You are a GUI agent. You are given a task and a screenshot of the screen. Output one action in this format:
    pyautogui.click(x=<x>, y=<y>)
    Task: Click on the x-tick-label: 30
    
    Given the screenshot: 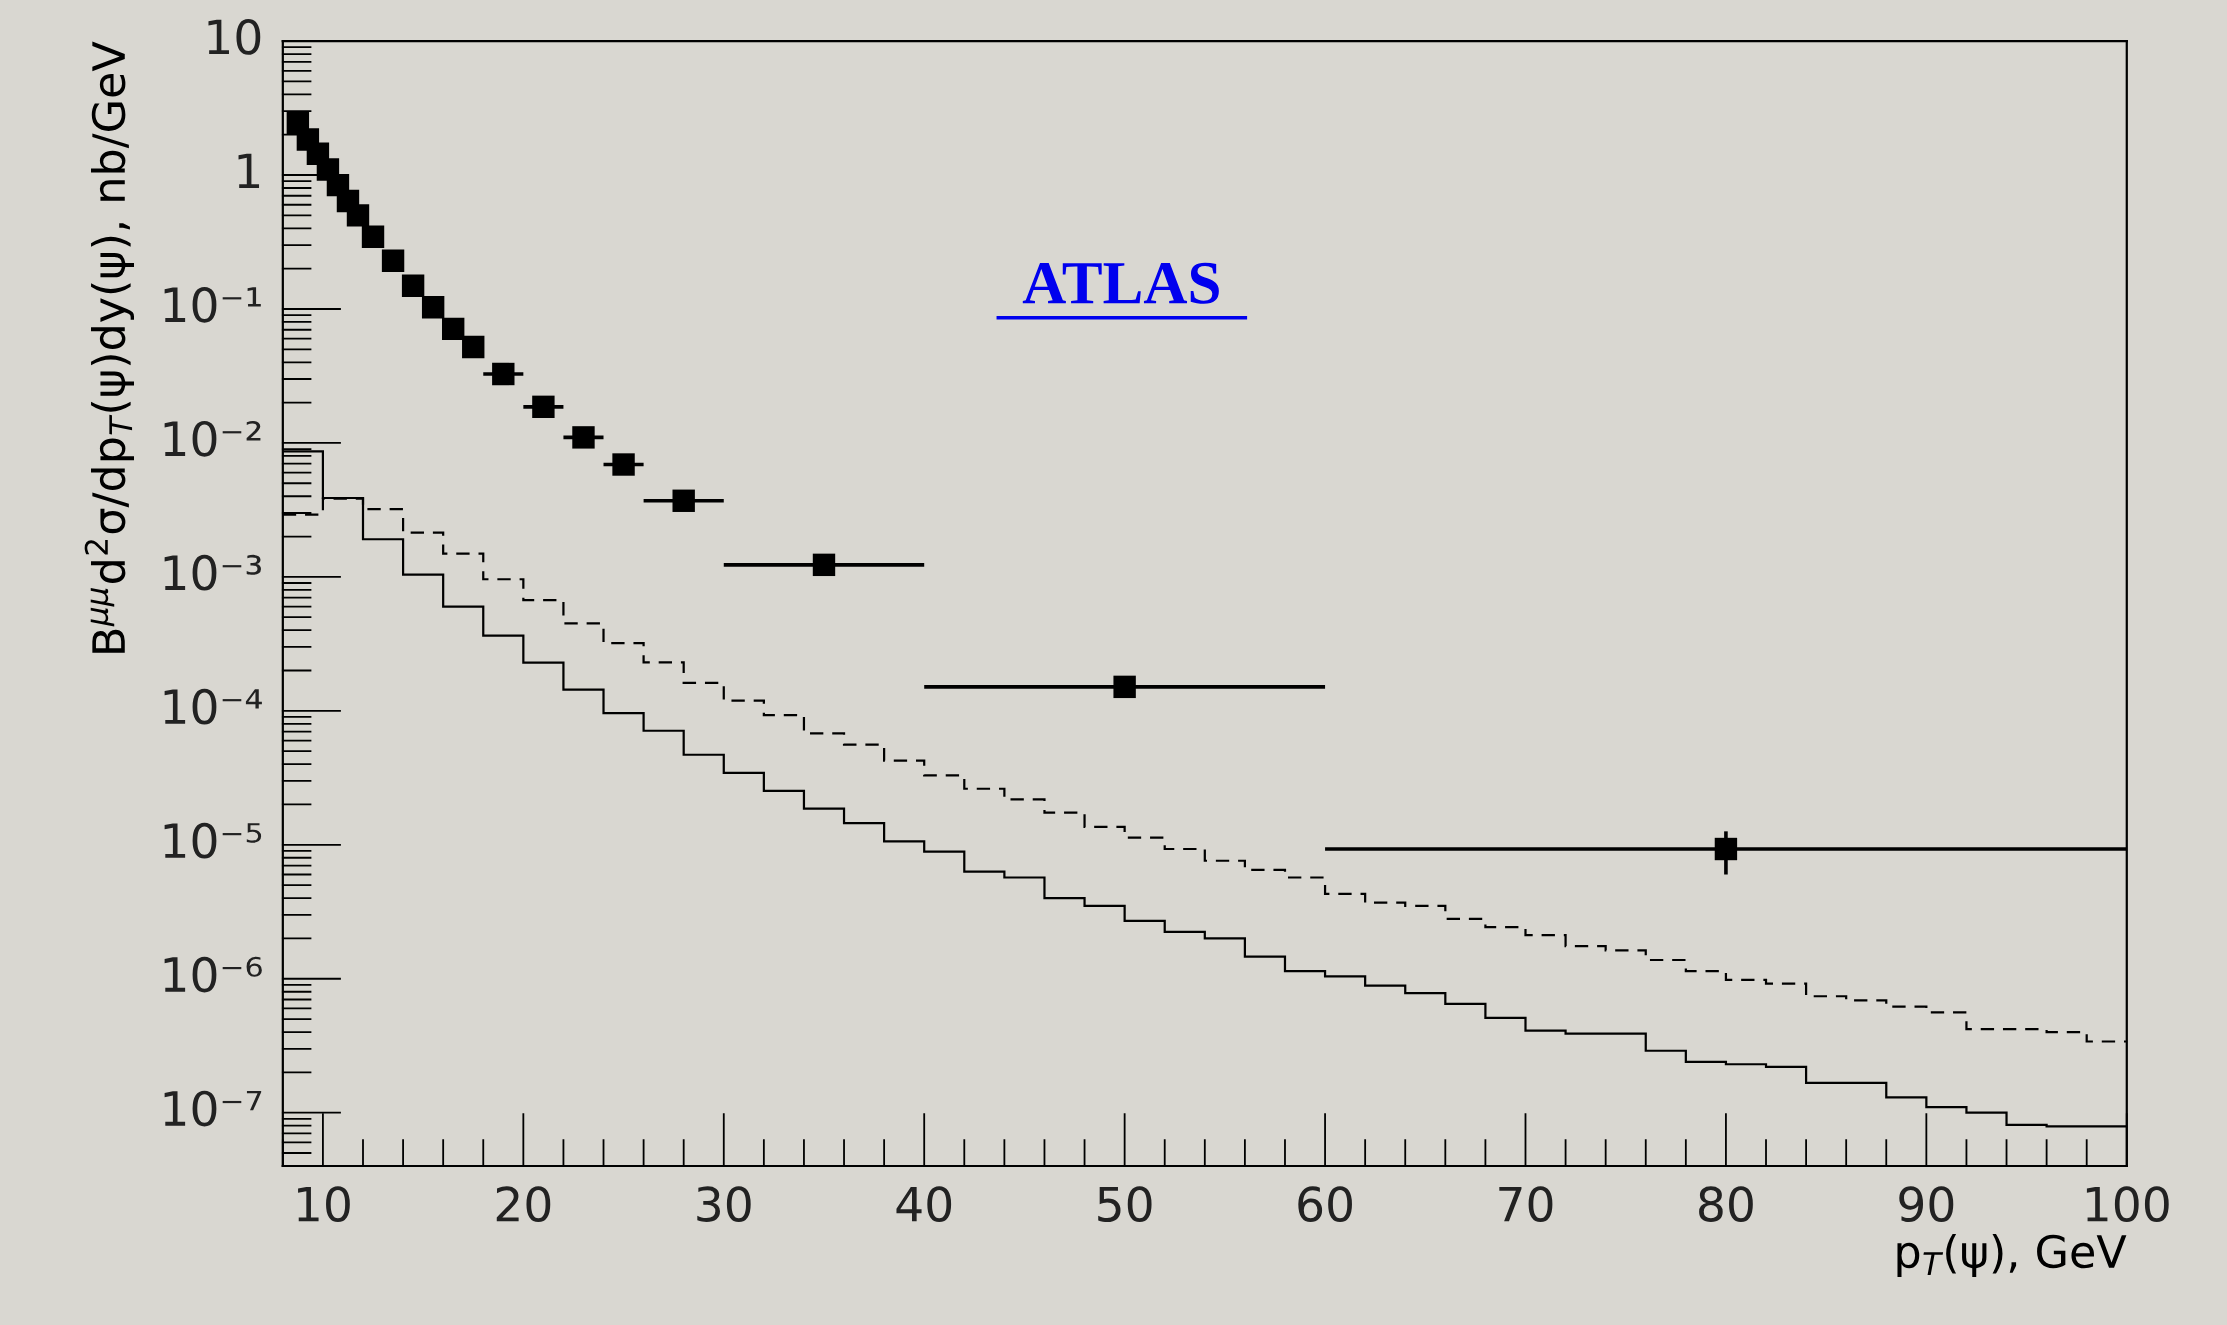 What is the action you would take?
    pyautogui.click(x=724, y=1204)
    